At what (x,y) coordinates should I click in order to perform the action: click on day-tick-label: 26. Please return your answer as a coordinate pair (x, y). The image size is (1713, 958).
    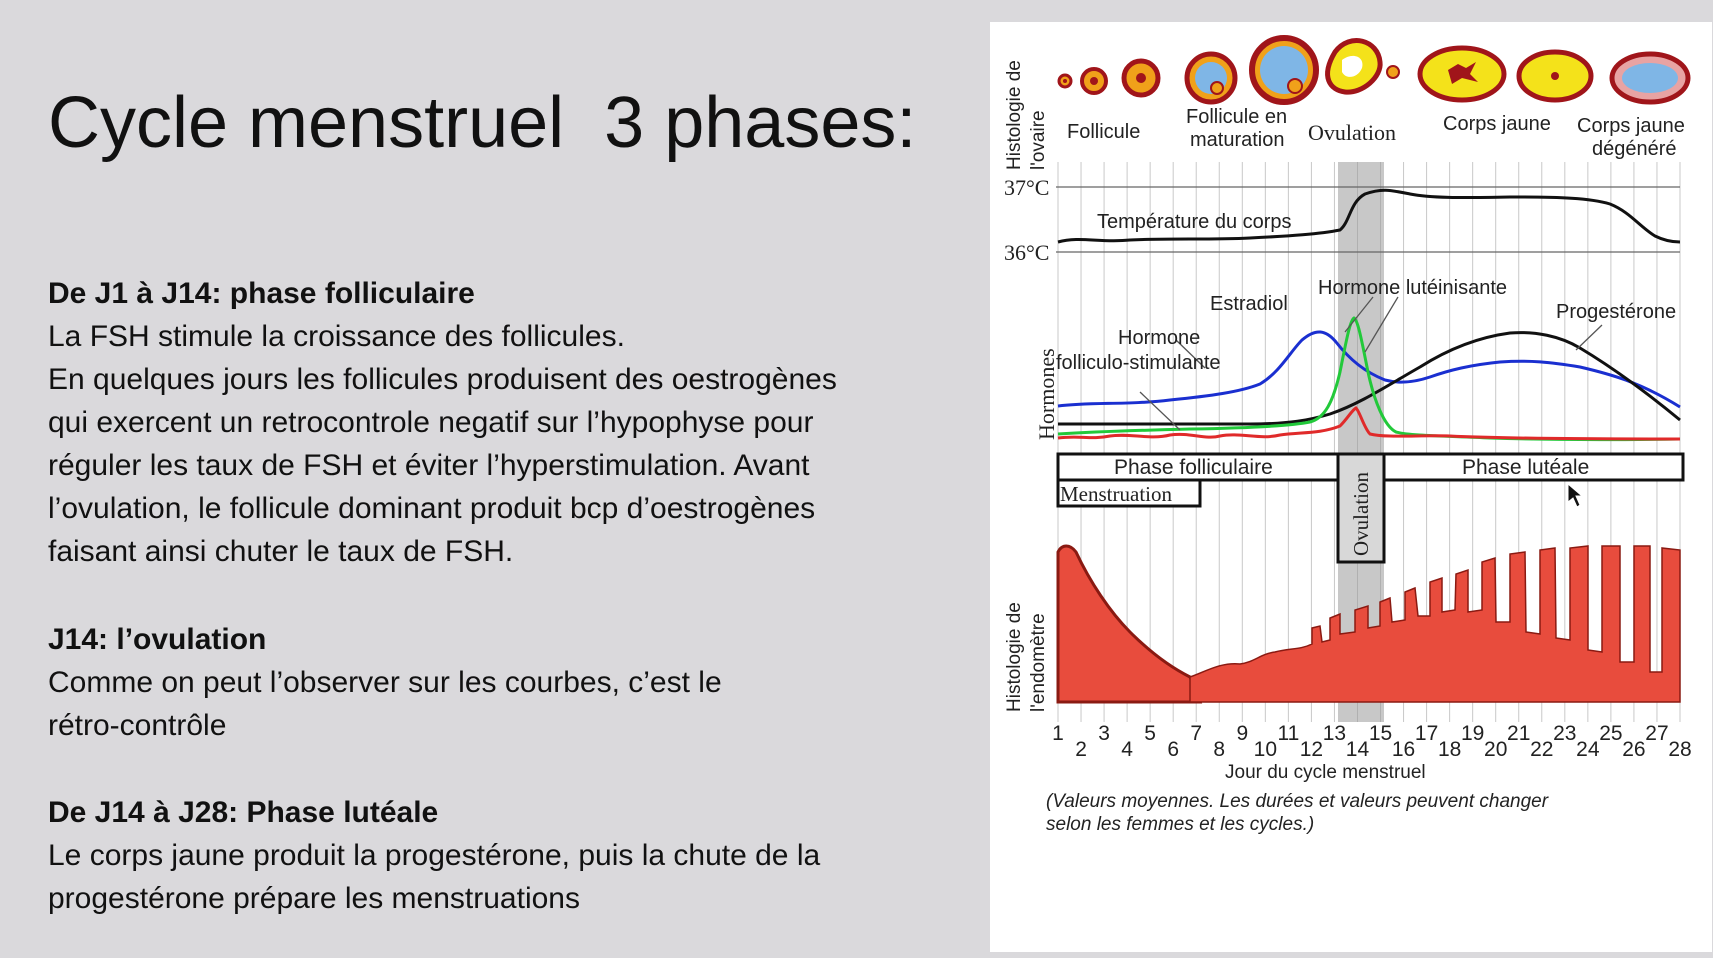
    Looking at the image, I should click on (1633, 749).